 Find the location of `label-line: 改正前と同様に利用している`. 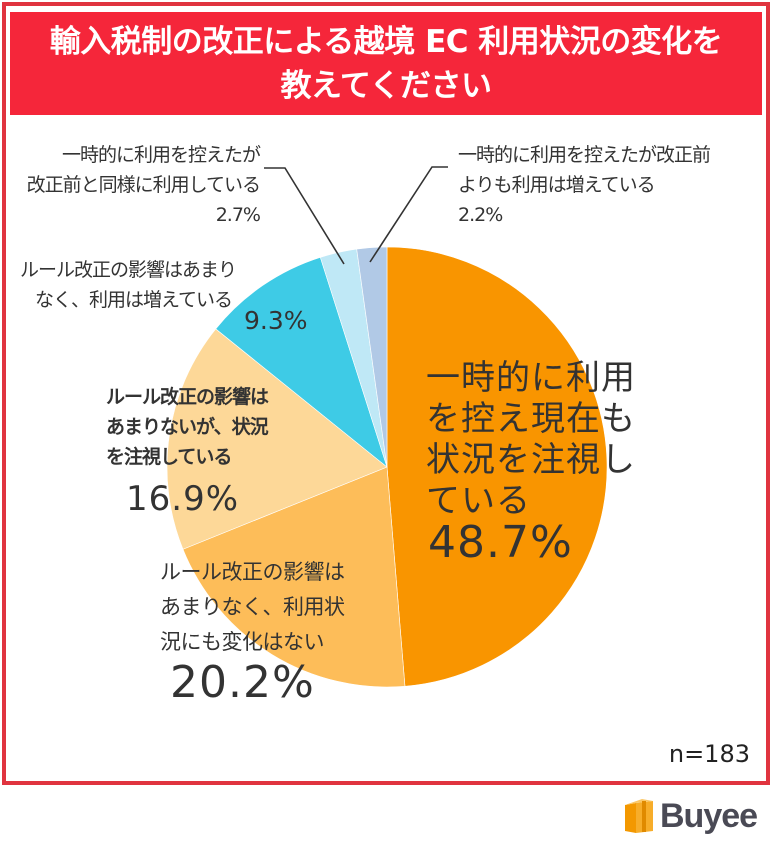

label-line: 改正前と同様に利用している is located at coordinates (143, 185).